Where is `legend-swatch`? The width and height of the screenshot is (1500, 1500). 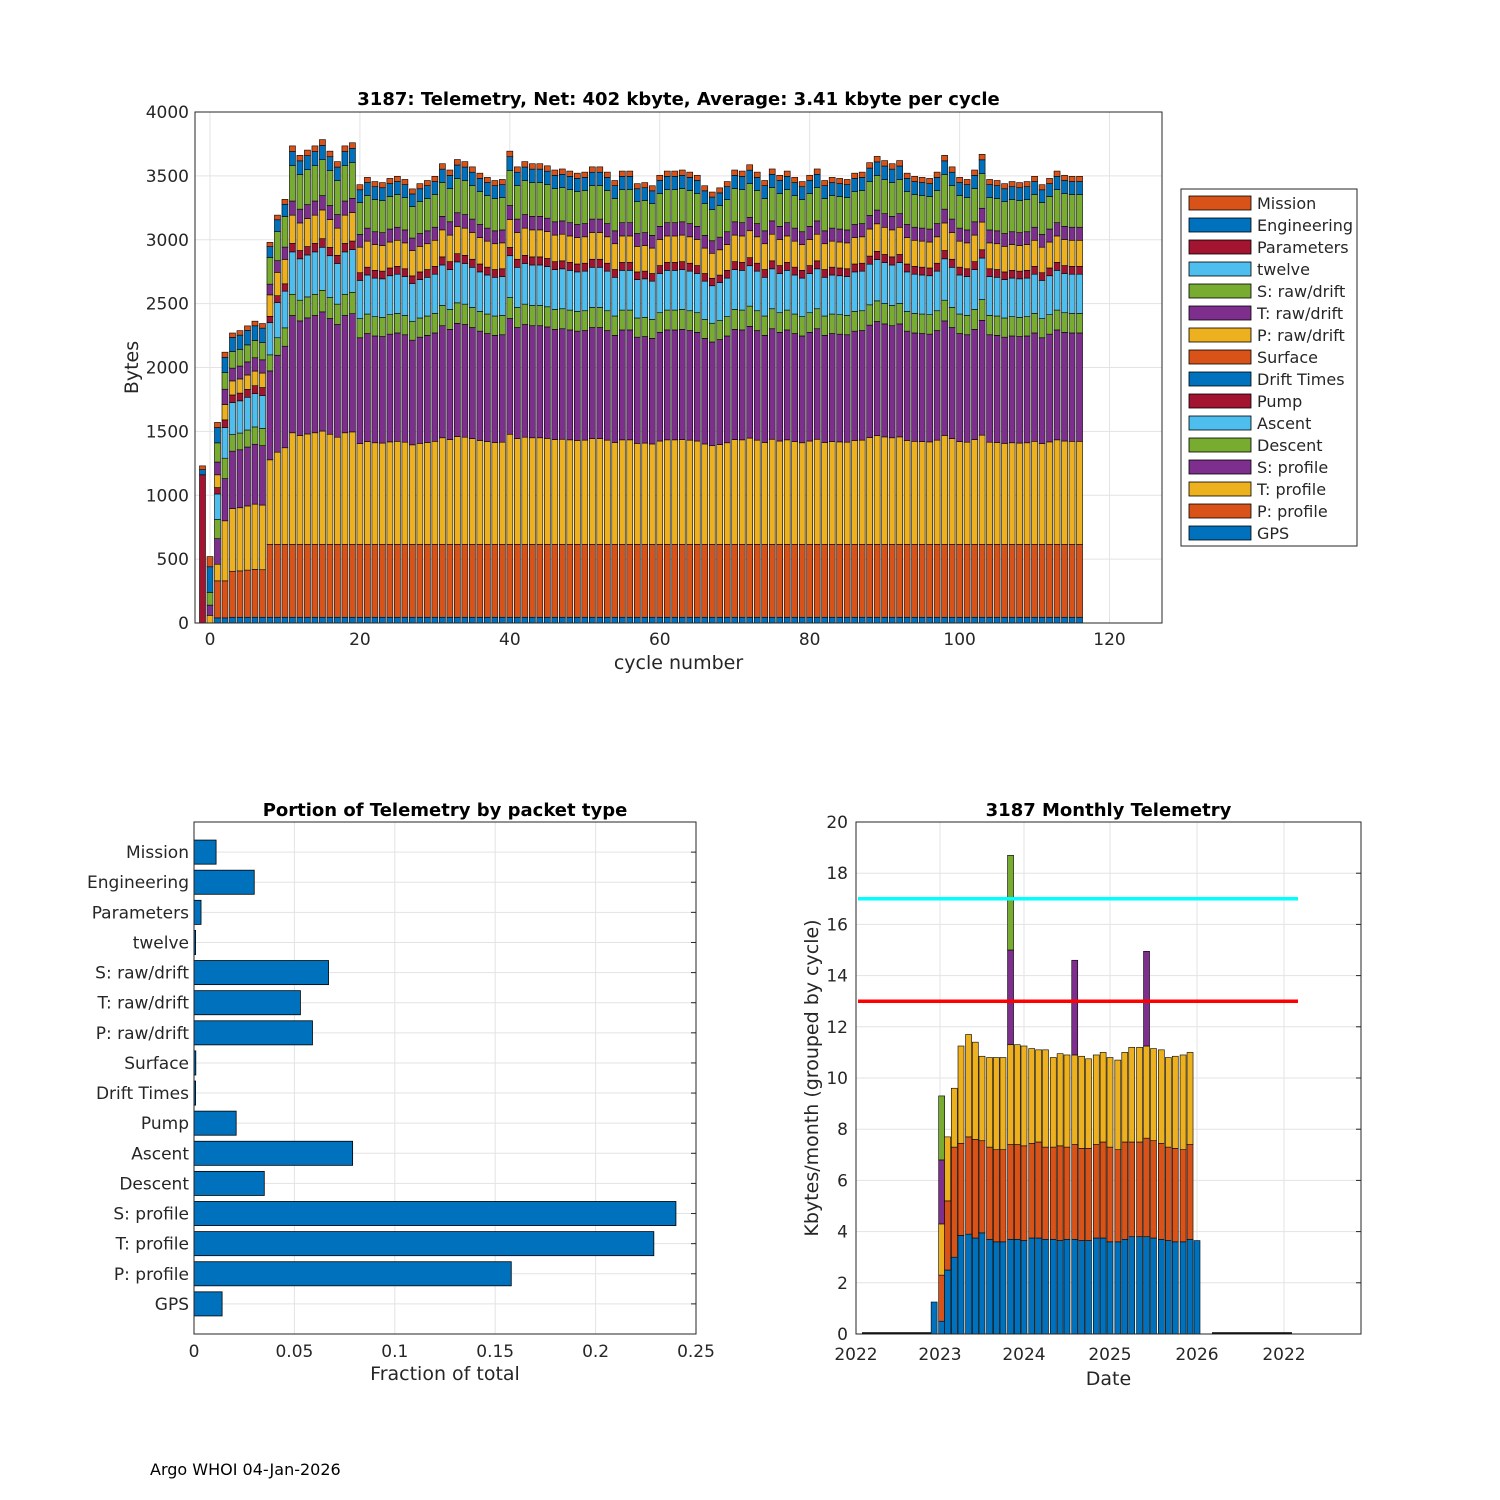
legend-swatch is located at coordinates (1220, 269).